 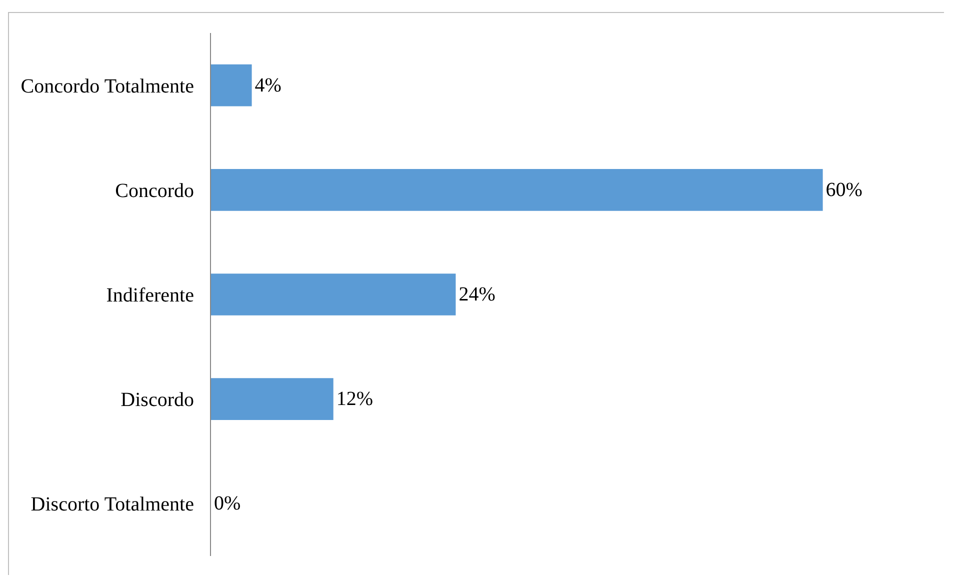 I want to click on data-label: 24%, so click(x=477, y=295).